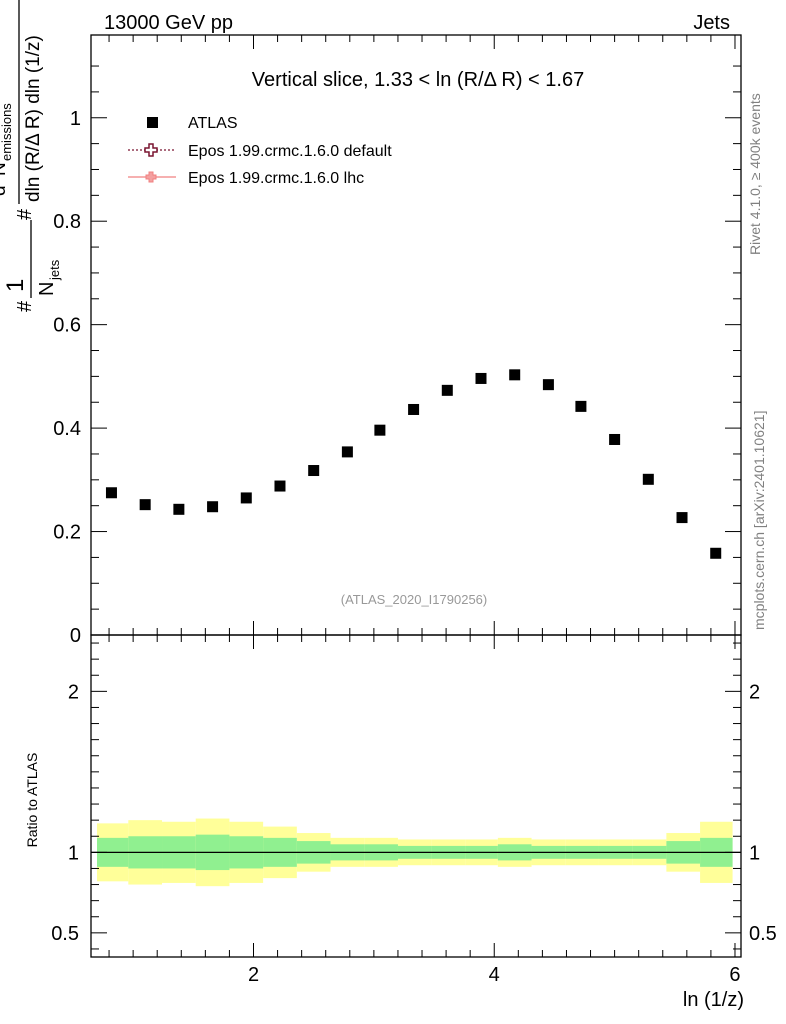  I want to click on ratio-y-tick-label-right: 0.5, so click(763, 934).